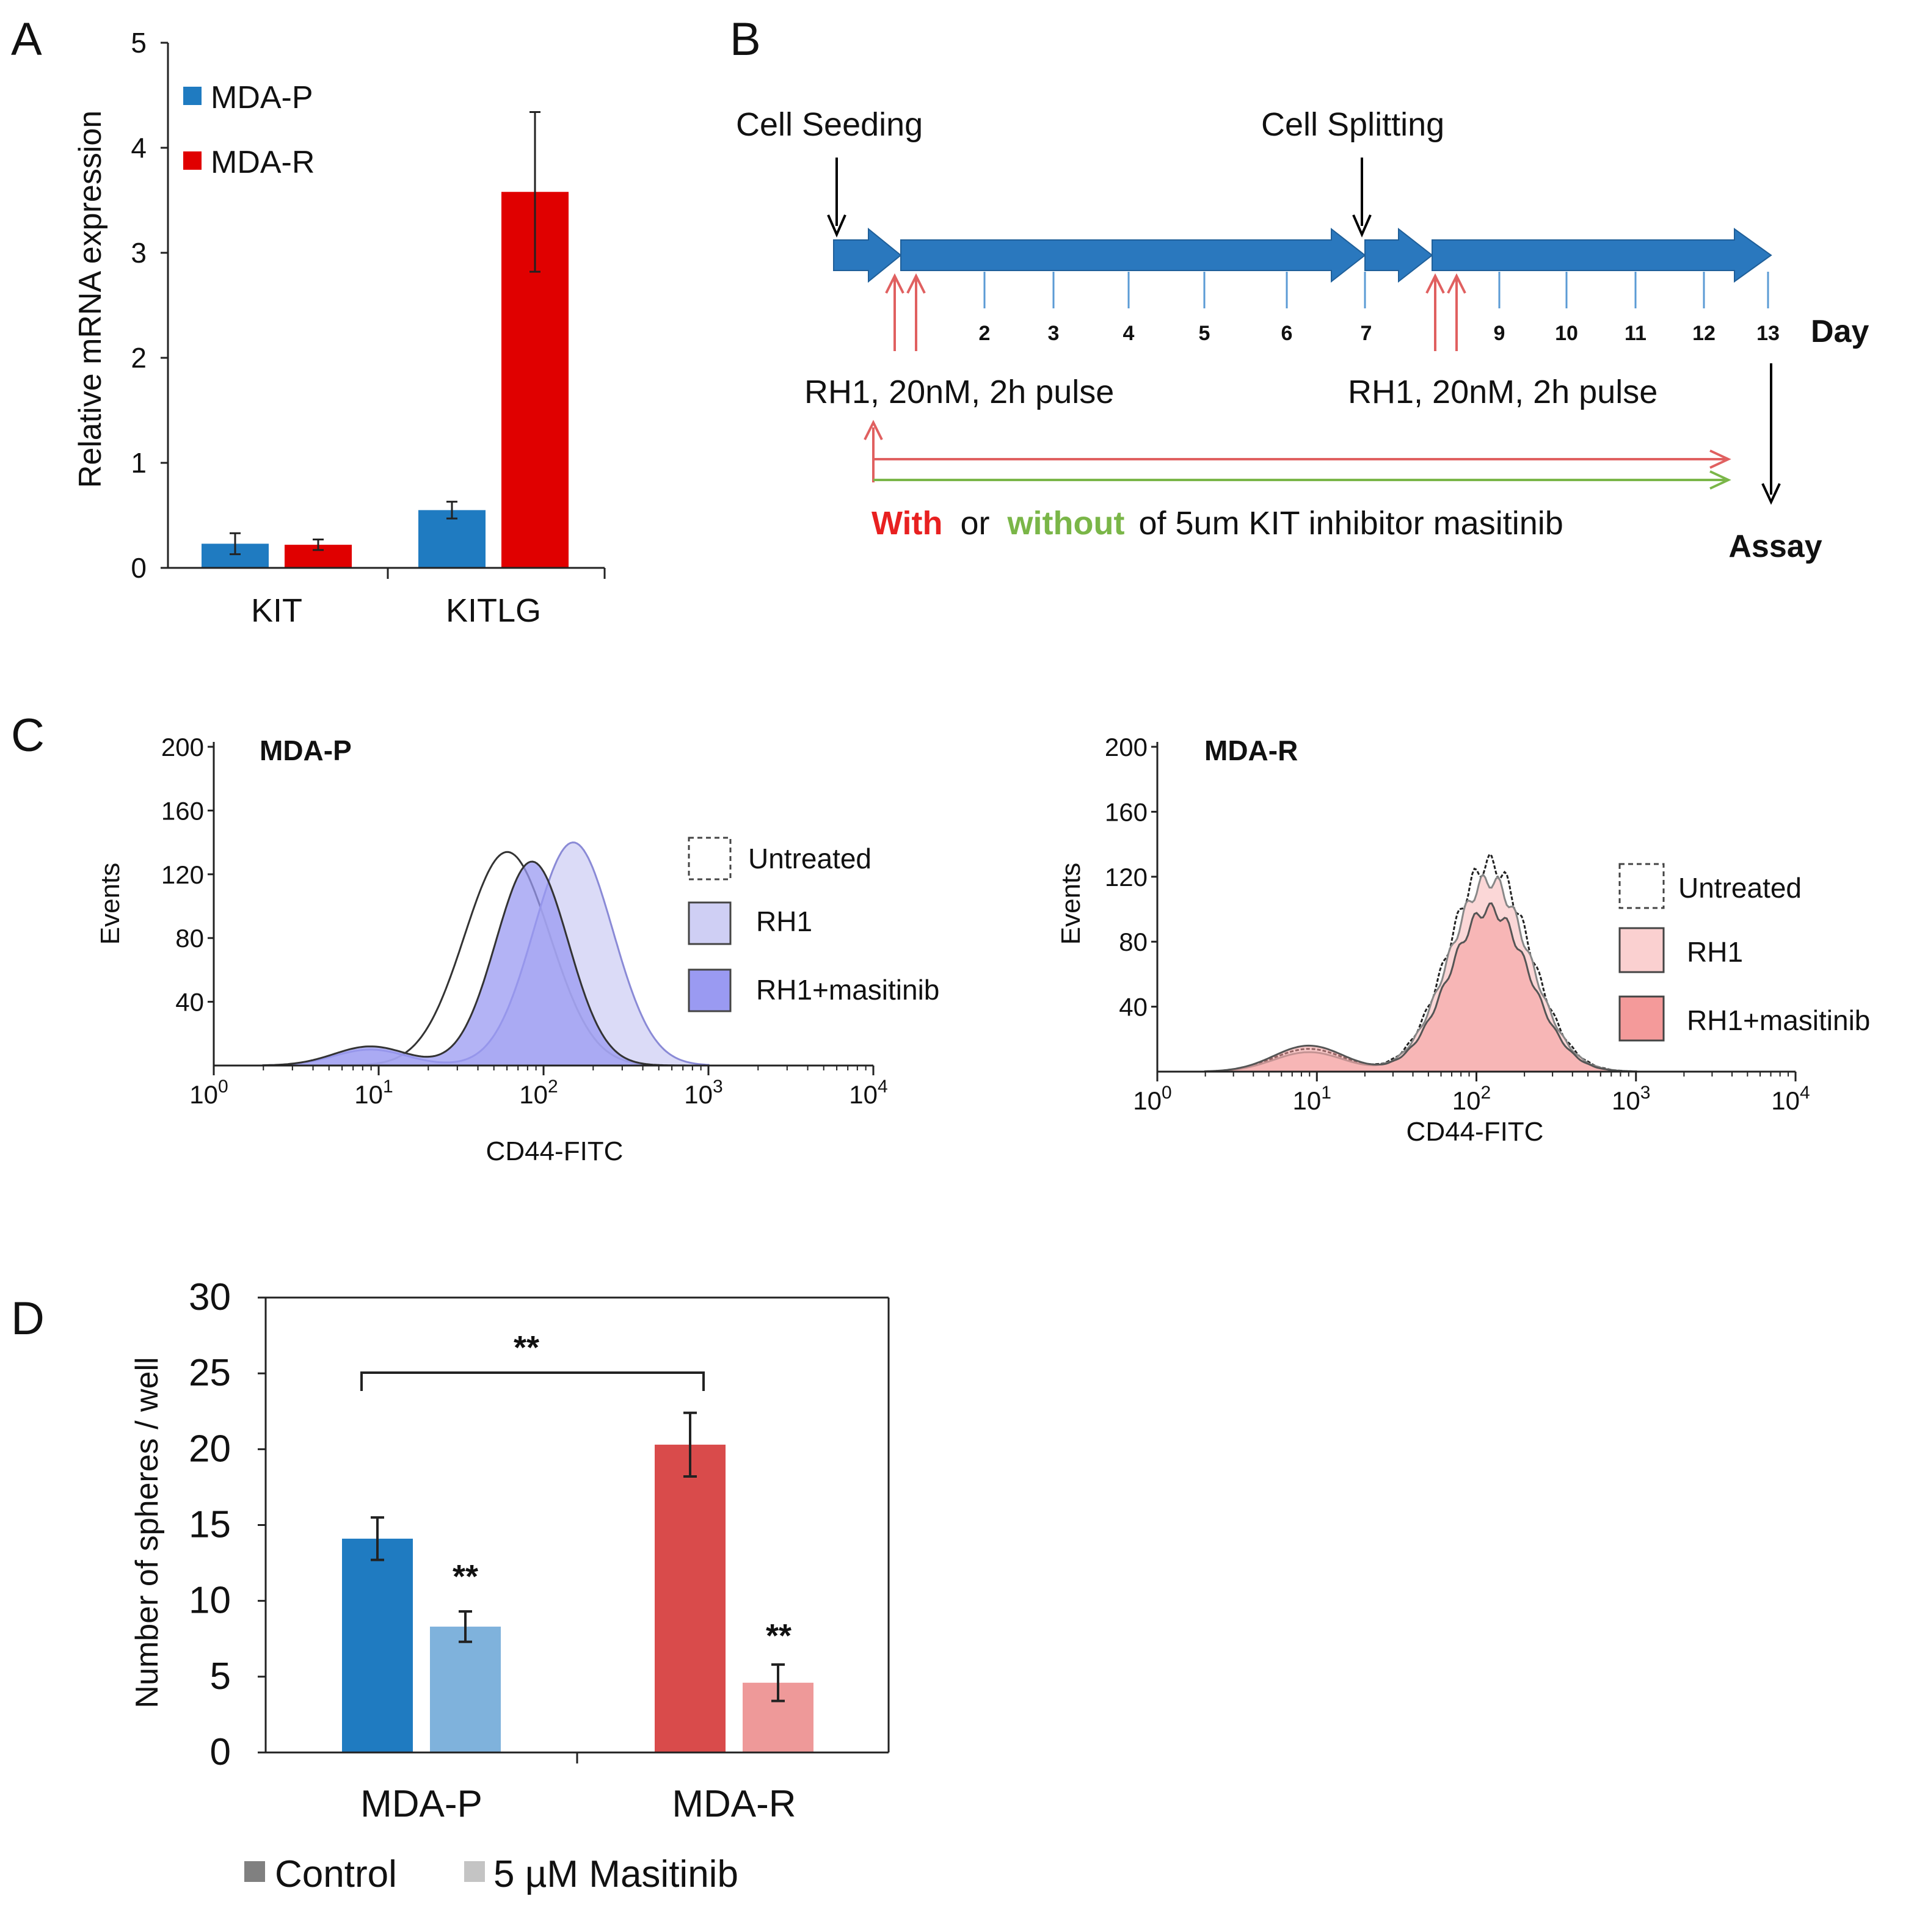 This screenshot has width=1914, height=1932. Describe the element at coordinates (1636, 333) in the screenshot. I see `day-tick-11: 11` at that location.